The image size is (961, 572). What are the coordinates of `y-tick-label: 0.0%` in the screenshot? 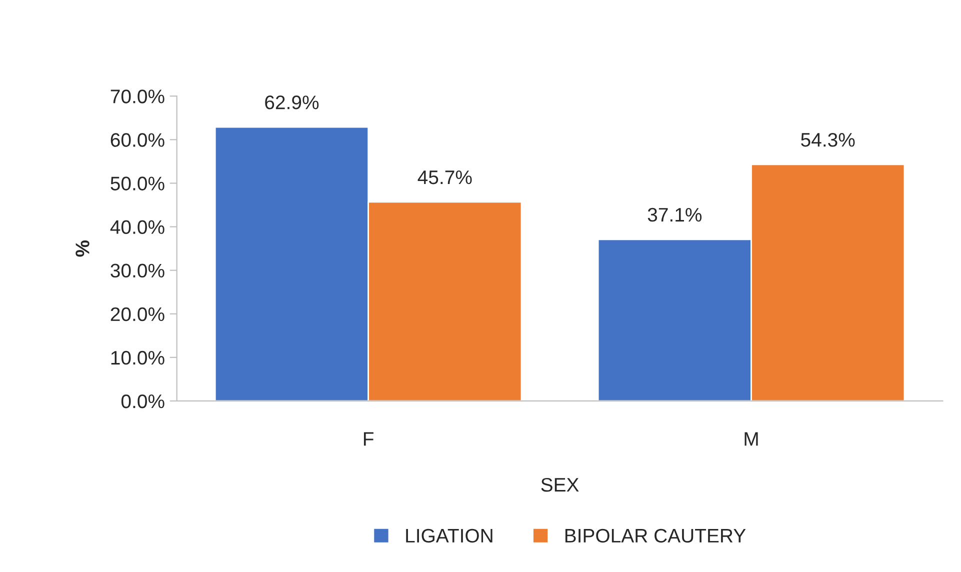 It's located at (142, 401).